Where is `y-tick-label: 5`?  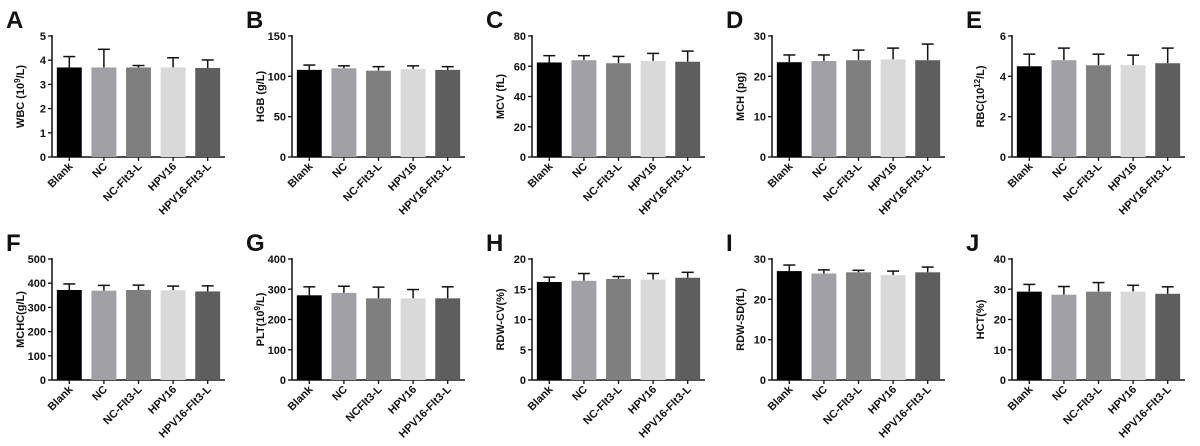 y-tick-label: 5 is located at coordinates (523, 351).